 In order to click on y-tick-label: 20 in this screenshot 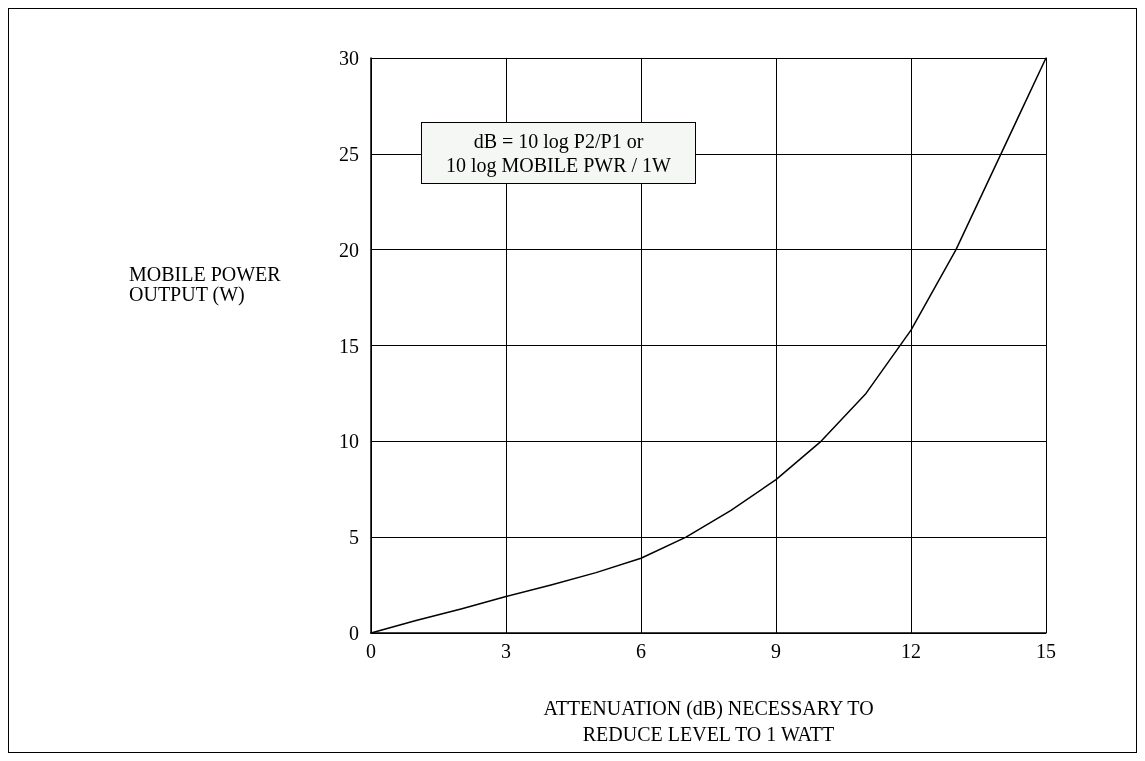, I will do `click(349, 249)`.